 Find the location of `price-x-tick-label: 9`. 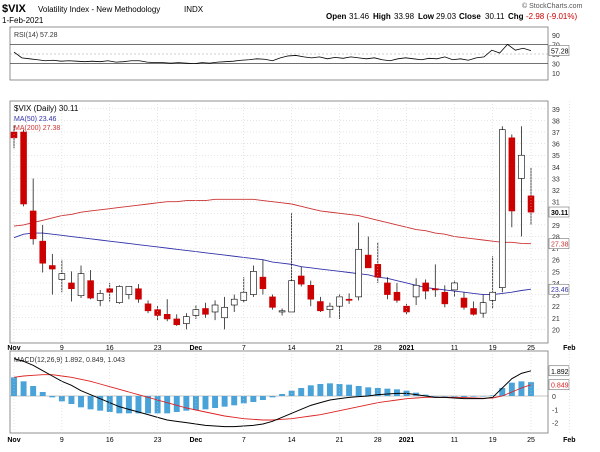

price-x-tick-label: 9 is located at coordinates (62, 348).